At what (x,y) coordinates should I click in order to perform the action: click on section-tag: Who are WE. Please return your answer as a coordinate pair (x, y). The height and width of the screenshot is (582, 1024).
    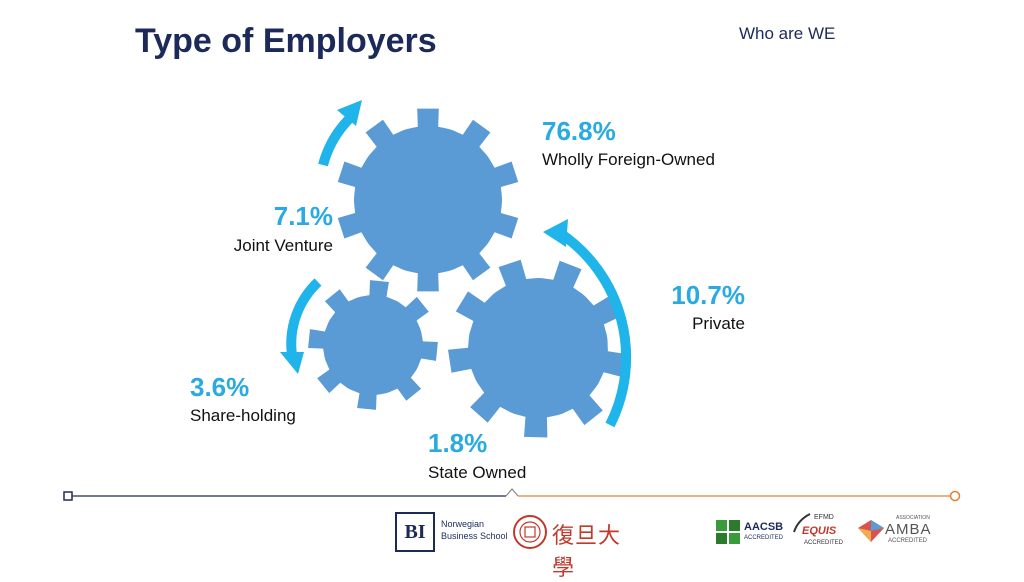
    Looking at the image, I should click on (787, 33).